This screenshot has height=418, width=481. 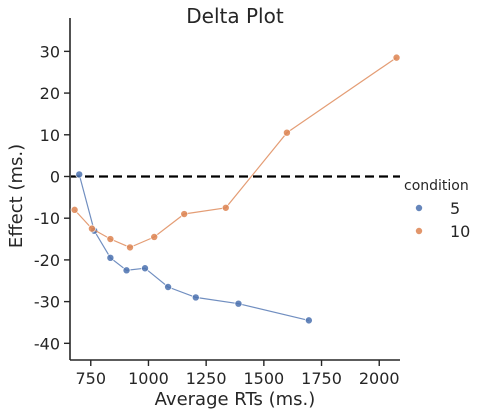 What do you see at coordinates (235, 399) in the screenshot?
I see `x-axis-label: Average RTs (ms.)` at bounding box center [235, 399].